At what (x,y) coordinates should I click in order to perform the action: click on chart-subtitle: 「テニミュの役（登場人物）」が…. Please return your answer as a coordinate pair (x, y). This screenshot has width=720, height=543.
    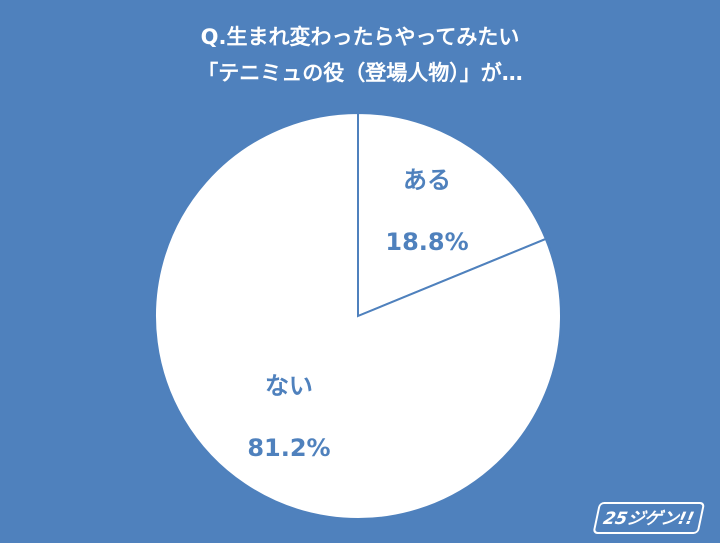
    Looking at the image, I should click on (360, 73).